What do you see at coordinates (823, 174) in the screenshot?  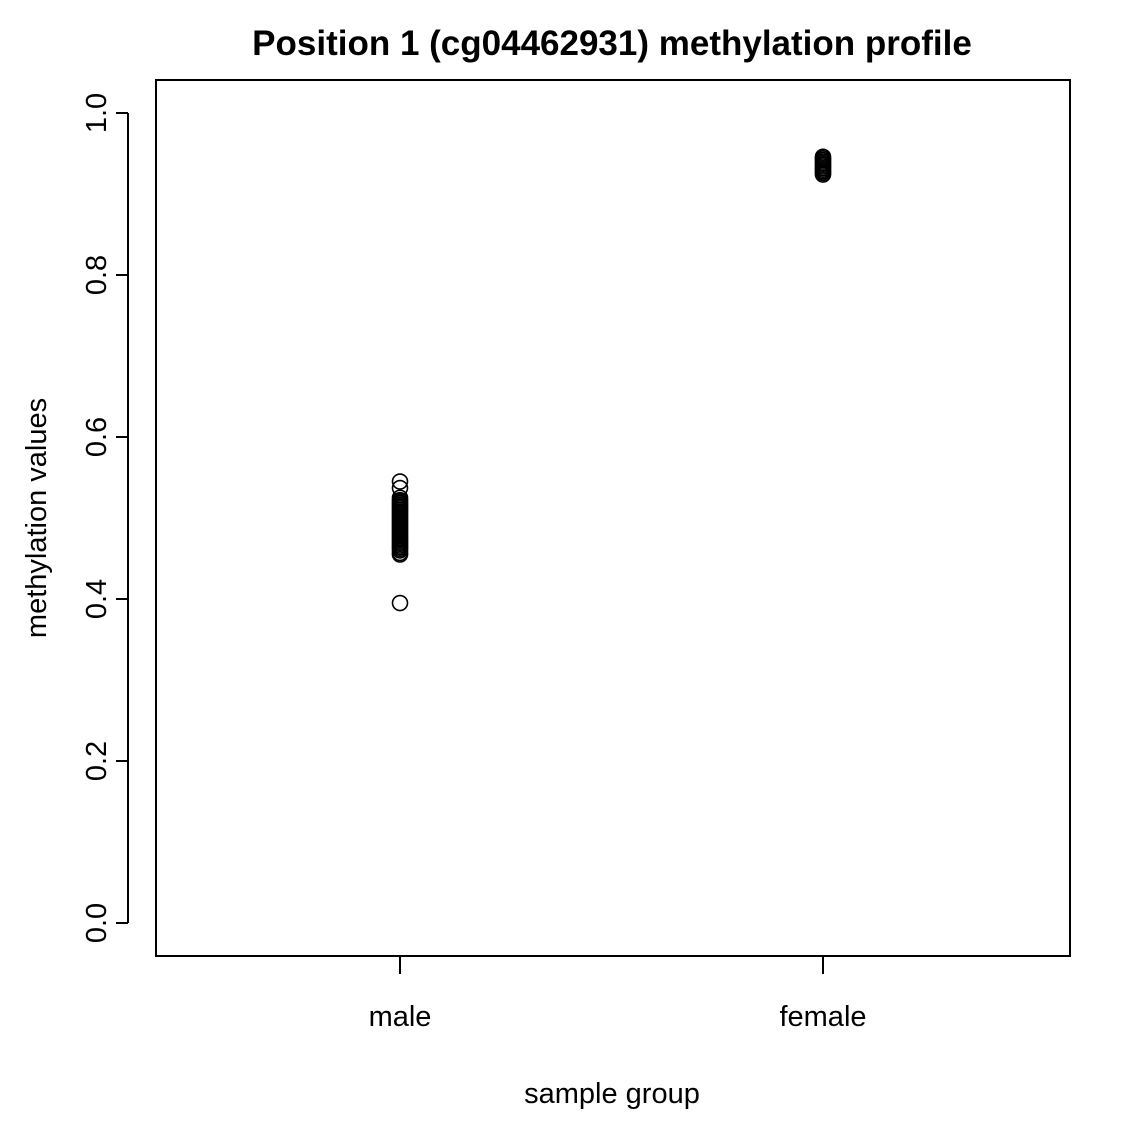 I see `data-point-female` at bounding box center [823, 174].